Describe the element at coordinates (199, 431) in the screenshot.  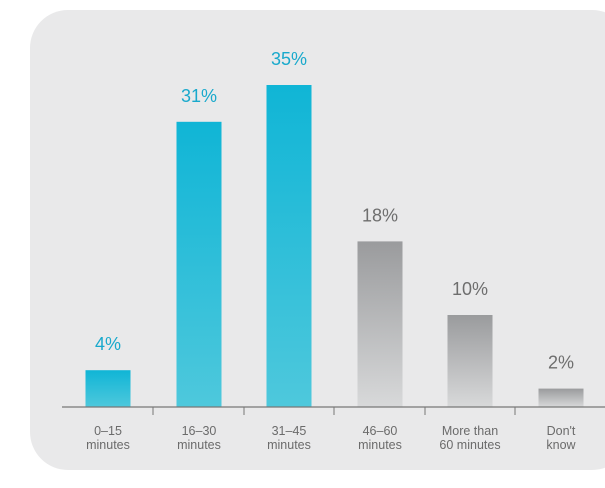
I see `category-label-1-line-0: 16–30` at that location.